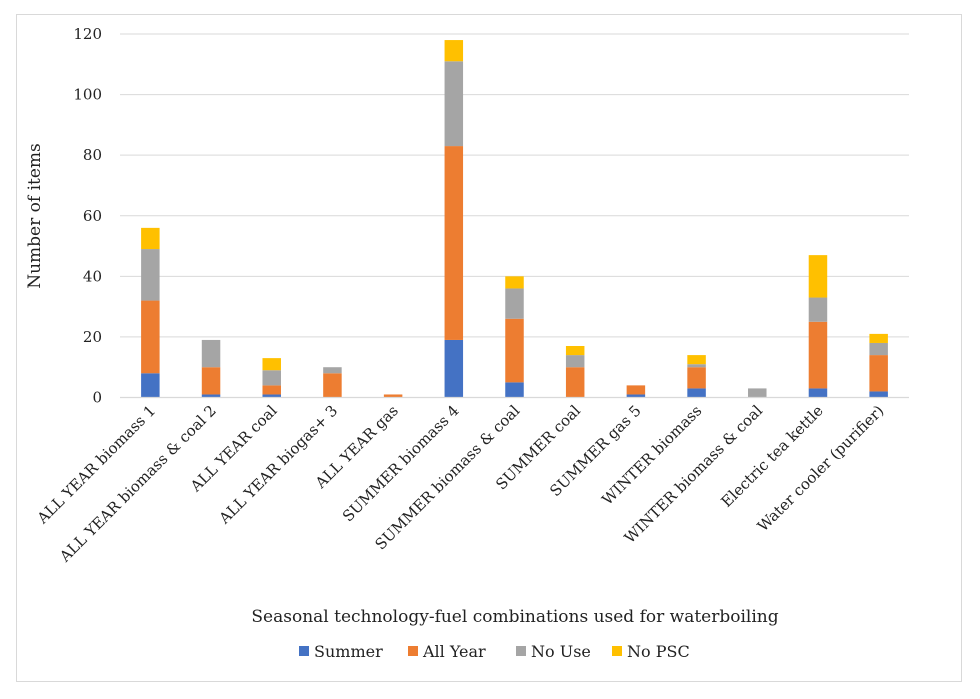 The height and width of the screenshot is (699, 980). What do you see at coordinates (96, 465) in the screenshot?
I see `x-tick-label: ALL YEAR biomass 1` at bounding box center [96, 465].